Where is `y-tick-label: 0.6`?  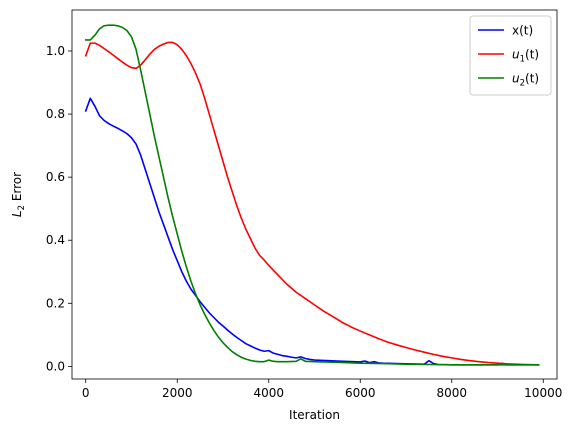
y-tick-label: 0.6 is located at coordinates (55, 177).